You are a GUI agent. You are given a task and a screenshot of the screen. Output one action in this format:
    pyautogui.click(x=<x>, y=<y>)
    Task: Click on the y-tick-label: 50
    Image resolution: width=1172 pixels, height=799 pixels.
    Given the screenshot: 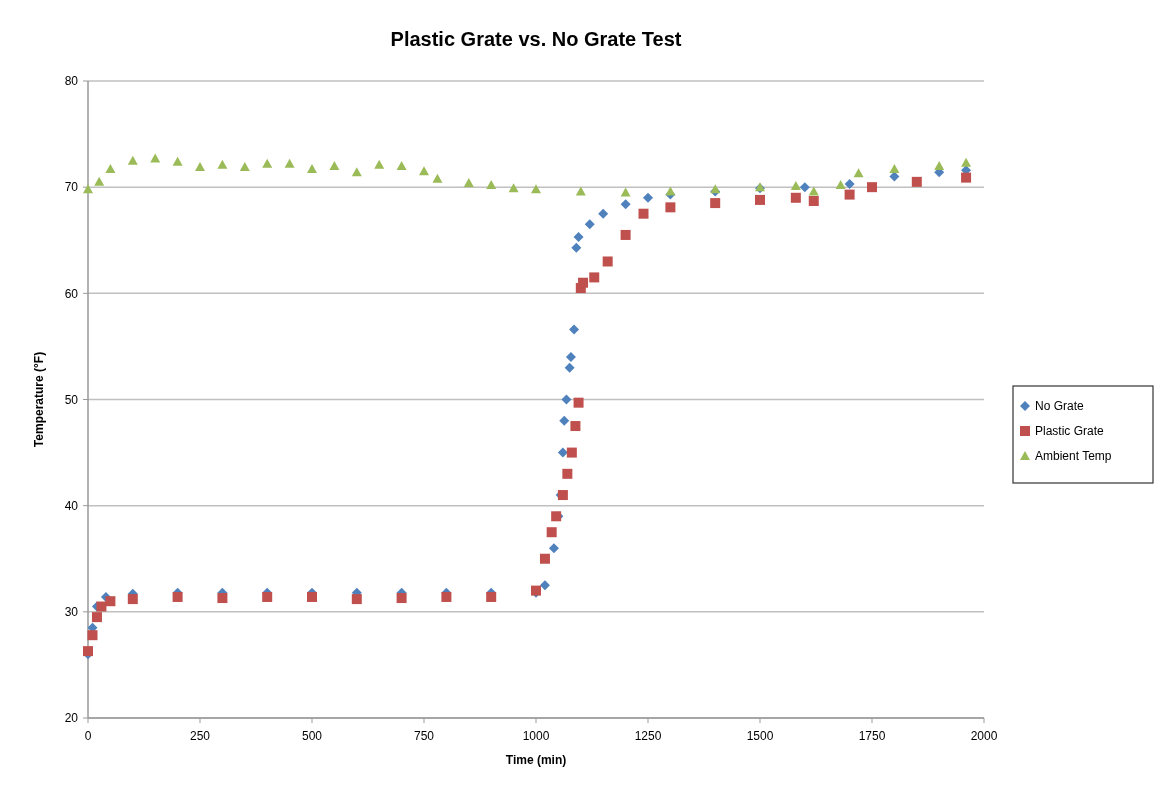 What is the action you would take?
    pyautogui.click(x=71, y=399)
    